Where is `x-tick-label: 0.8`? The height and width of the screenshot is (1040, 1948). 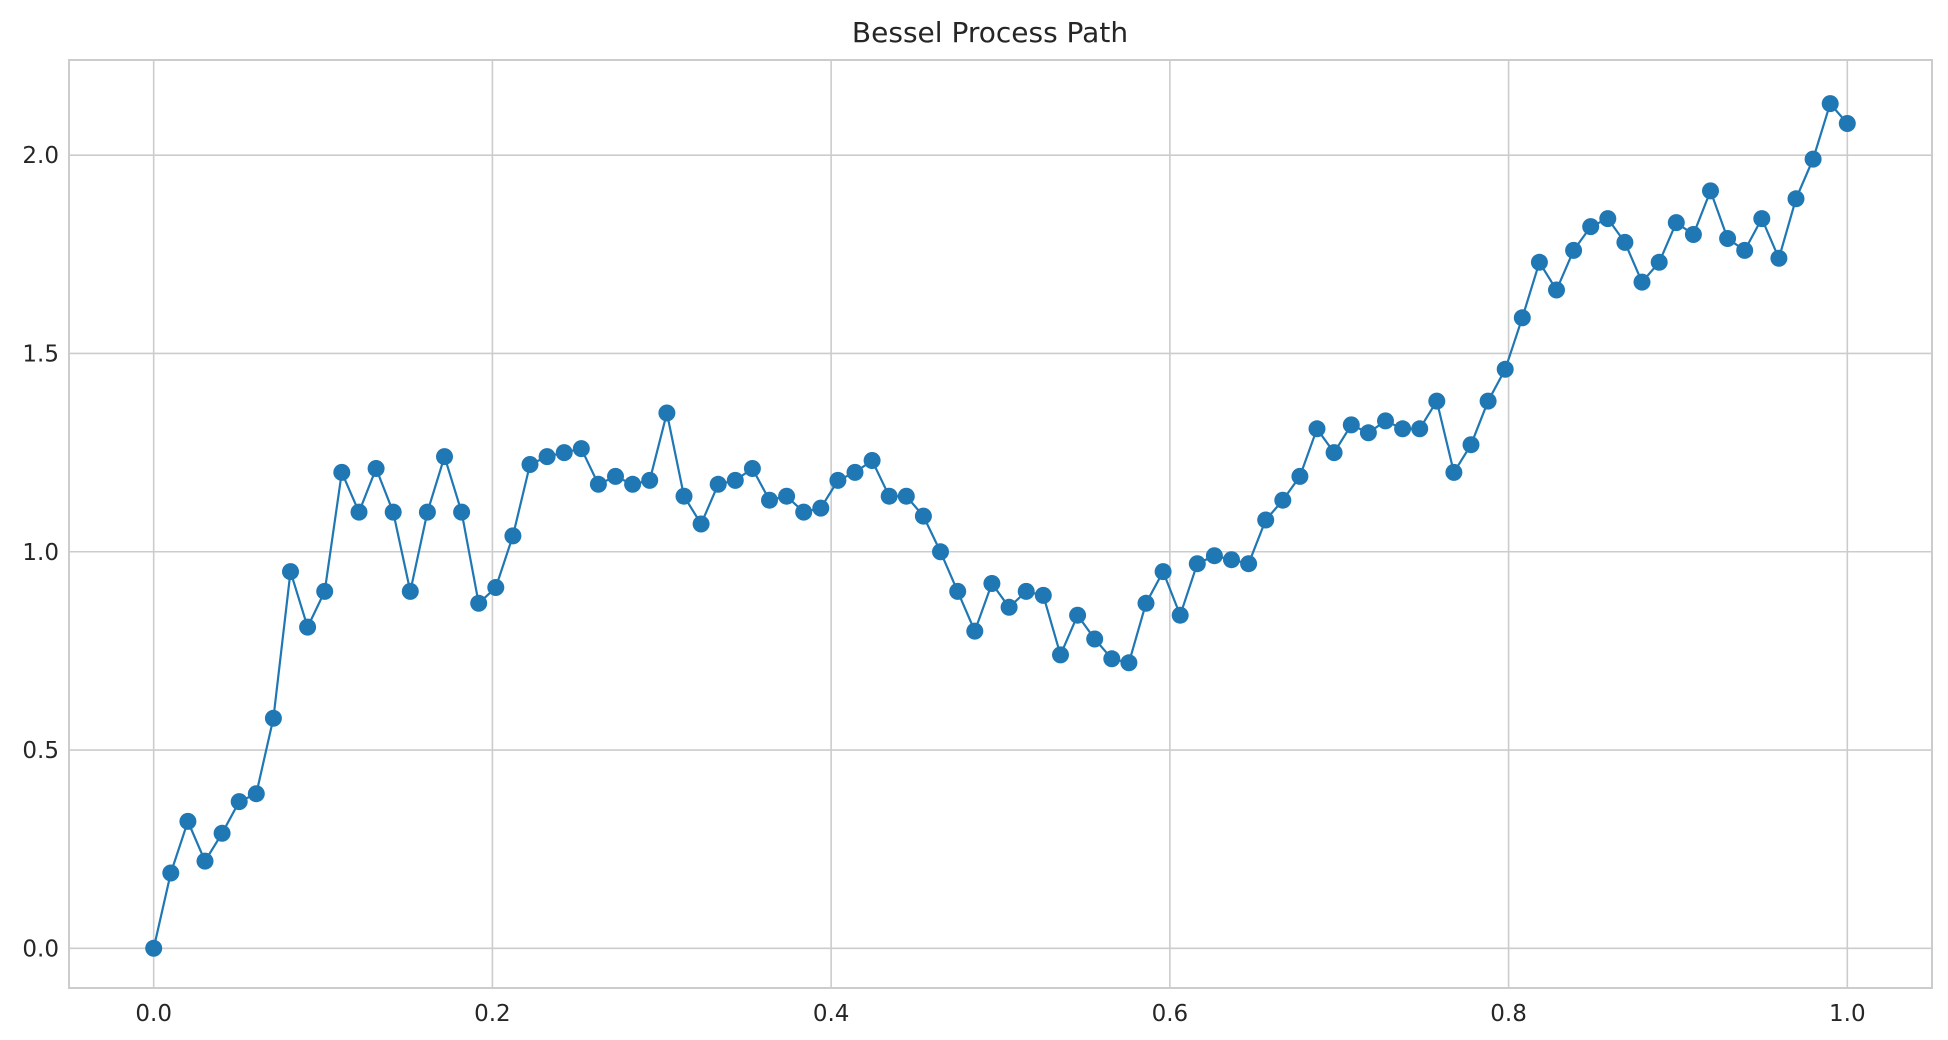 x-tick-label: 0.8 is located at coordinates (1508, 1014).